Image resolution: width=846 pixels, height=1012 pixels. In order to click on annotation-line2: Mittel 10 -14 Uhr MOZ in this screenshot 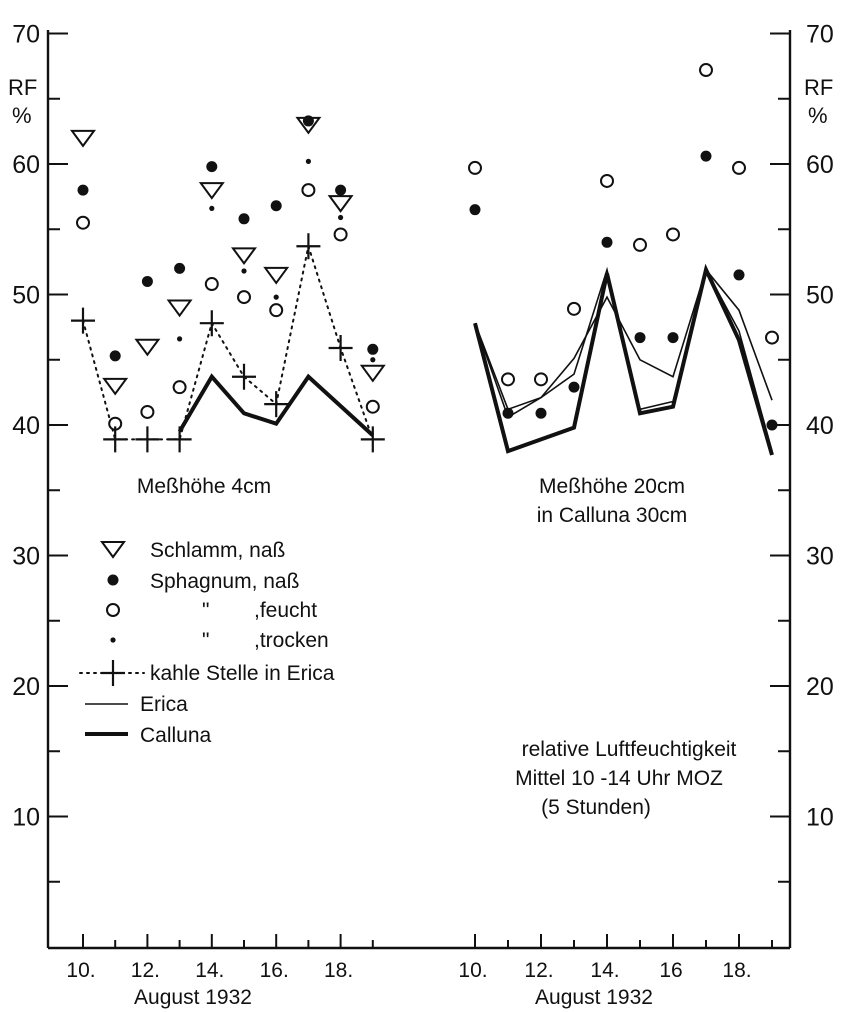, I will do `click(619, 778)`.